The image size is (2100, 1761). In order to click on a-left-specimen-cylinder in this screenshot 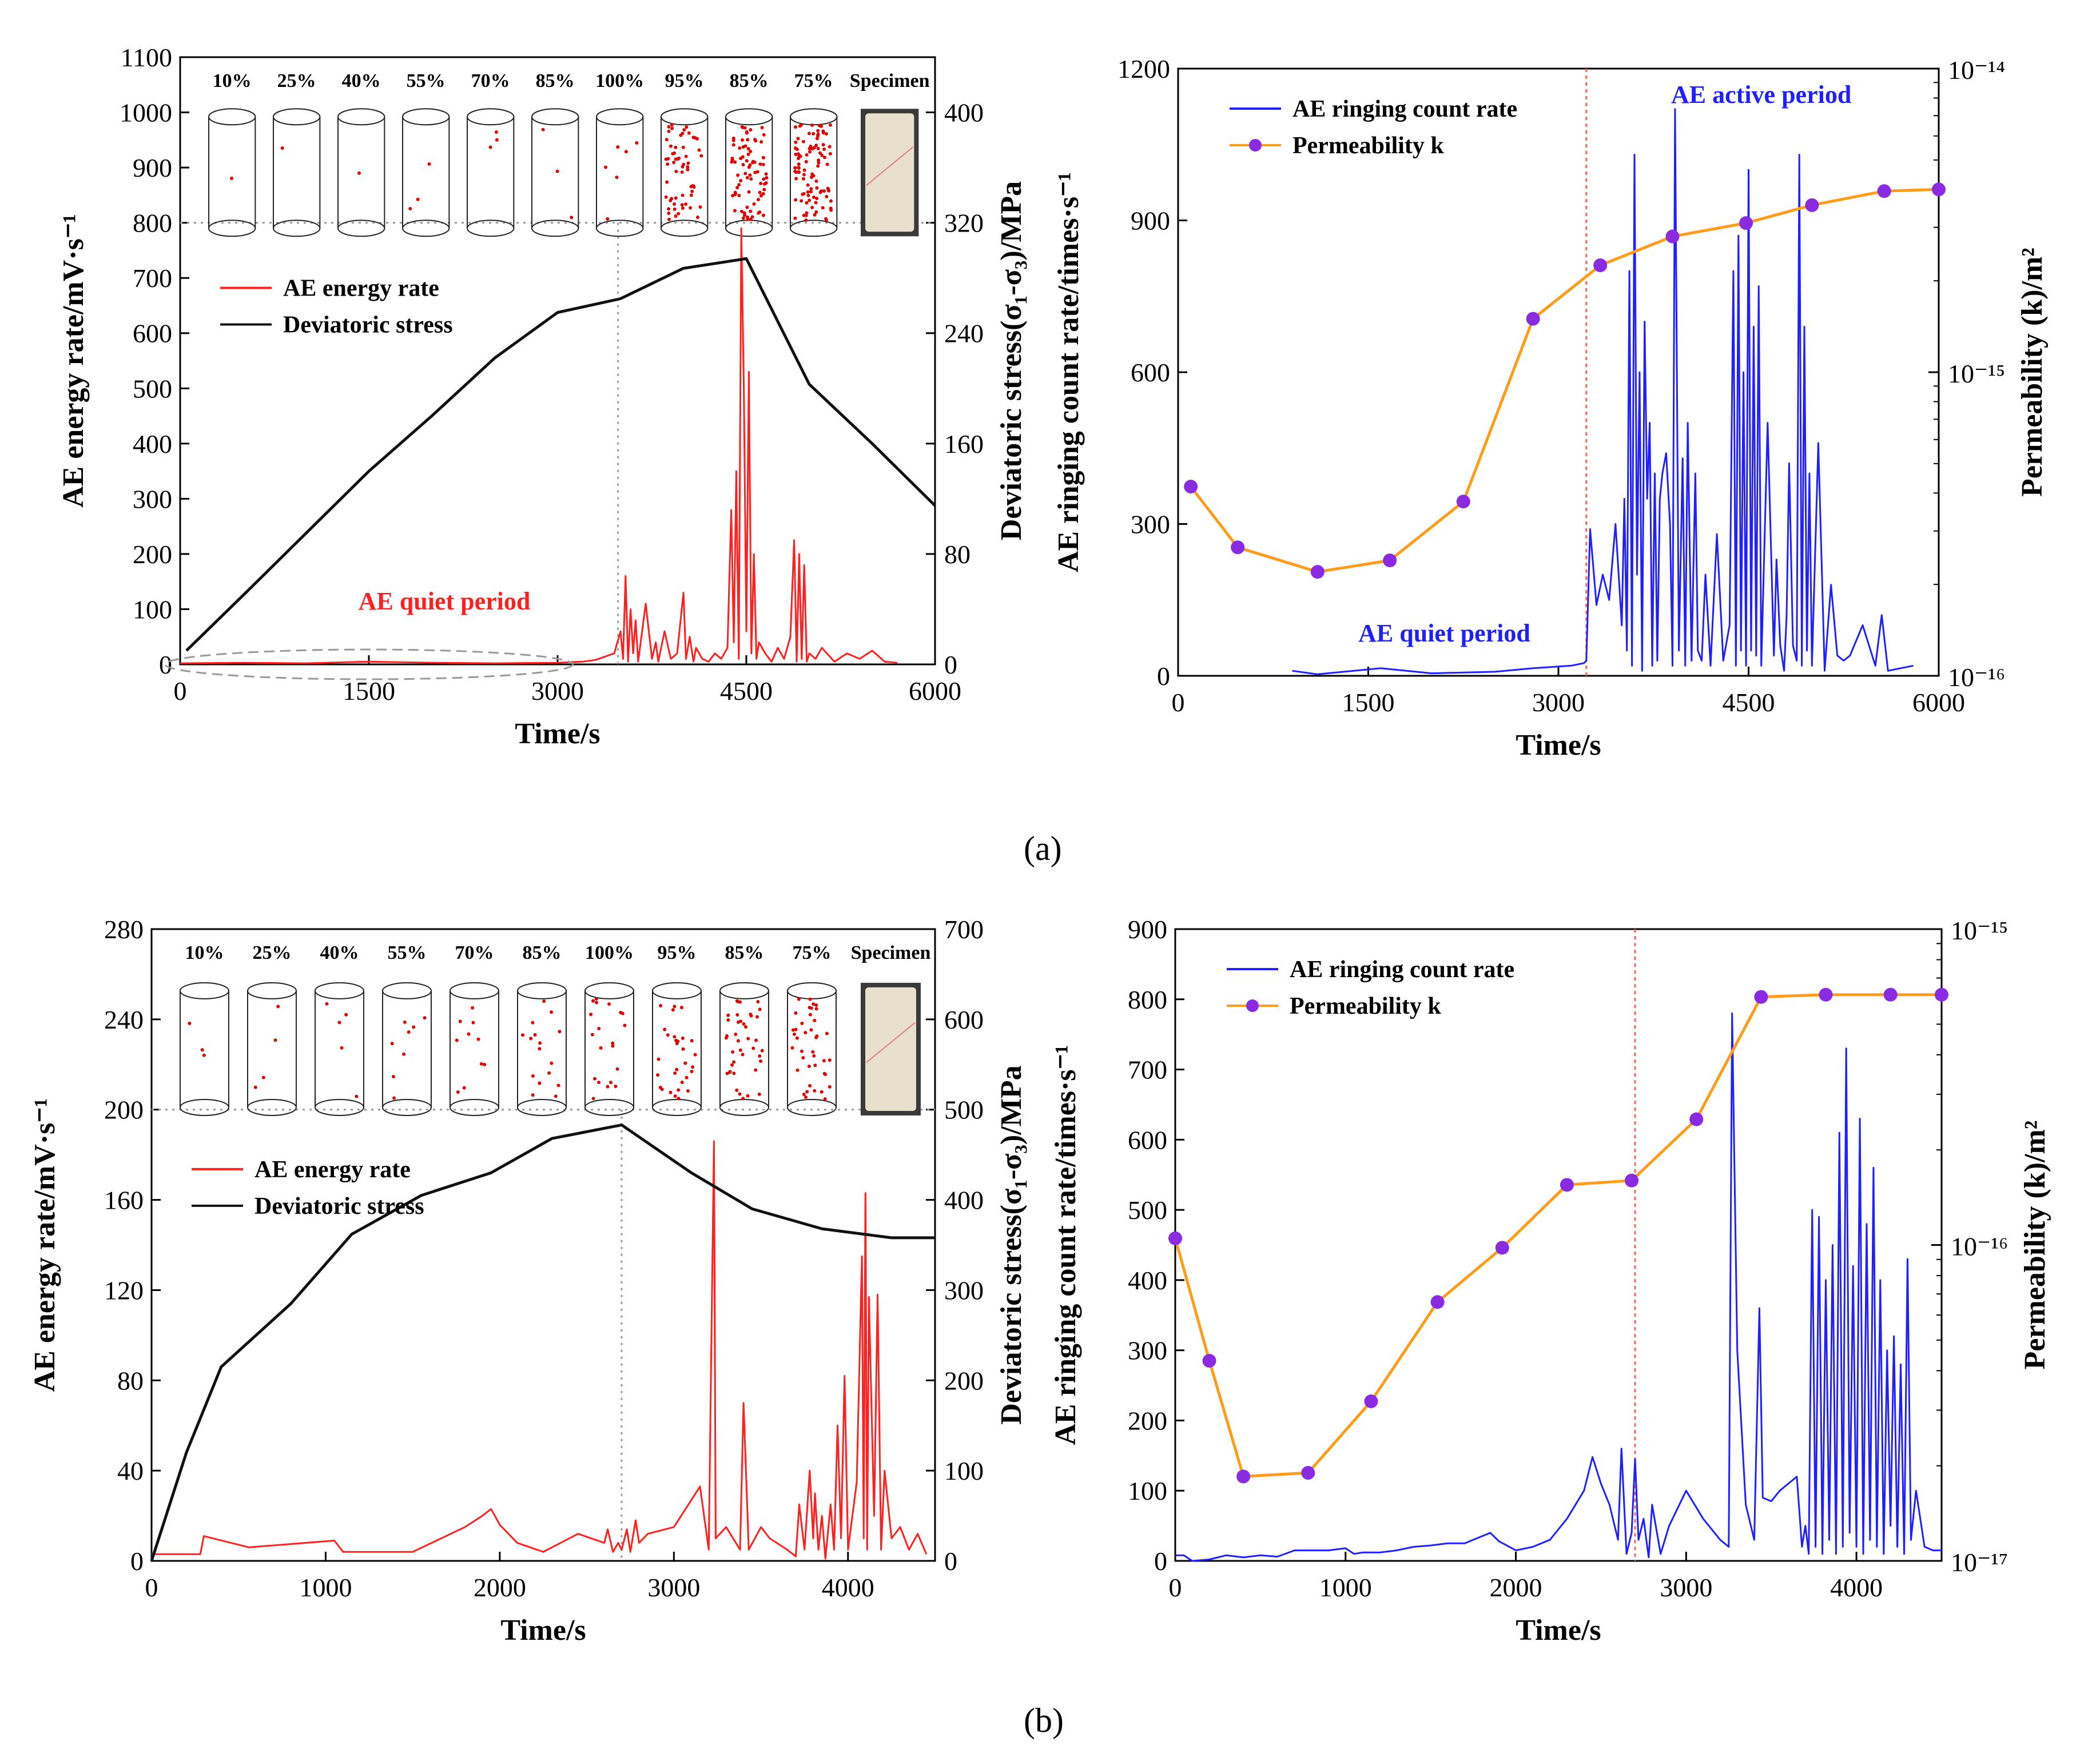, I will do `click(426, 173)`.